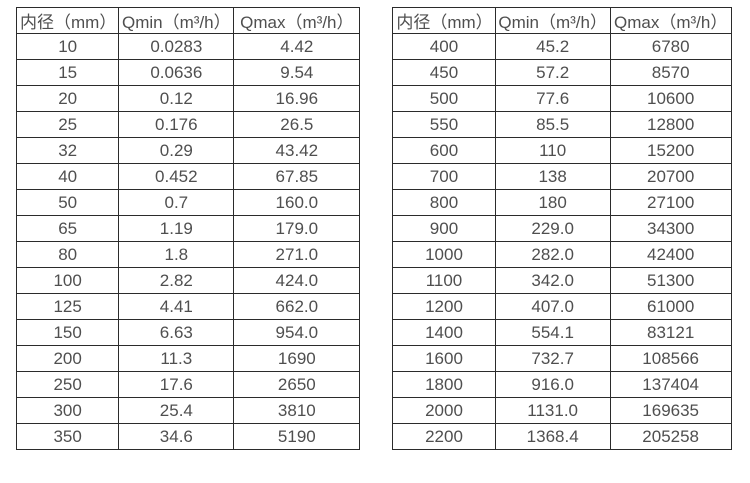 Image resolution: width=750 pixels, height=483 pixels. I want to click on cell: 250, so click(67, 384).